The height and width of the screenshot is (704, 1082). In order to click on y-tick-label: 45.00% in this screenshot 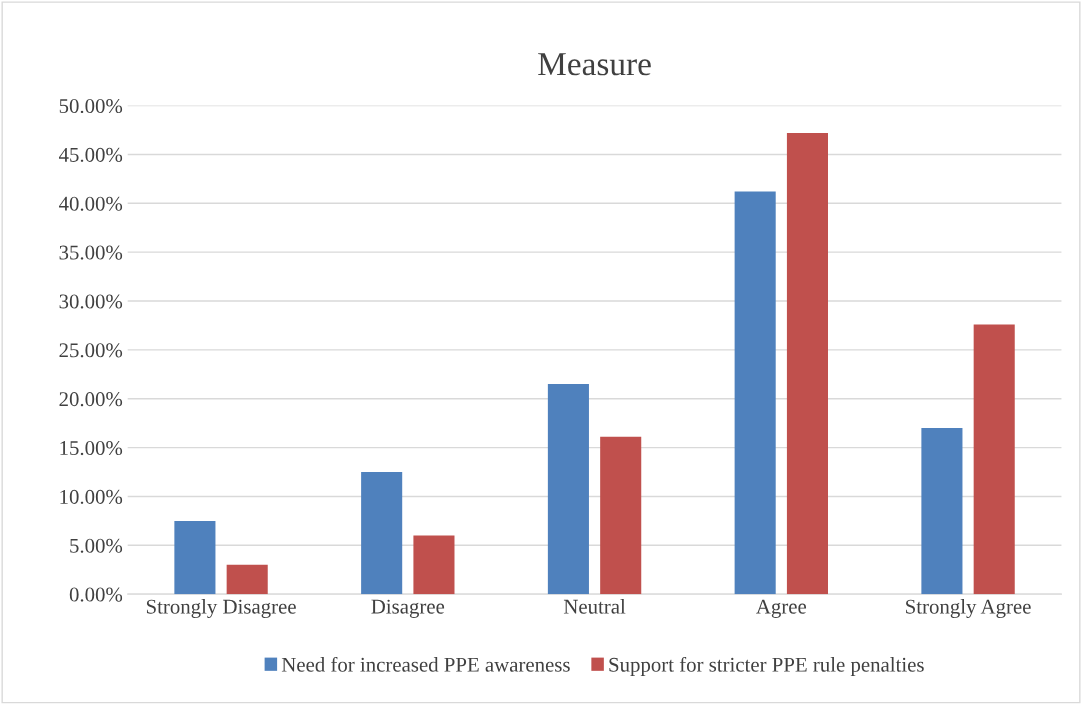, I will do `click(90, 154)`.